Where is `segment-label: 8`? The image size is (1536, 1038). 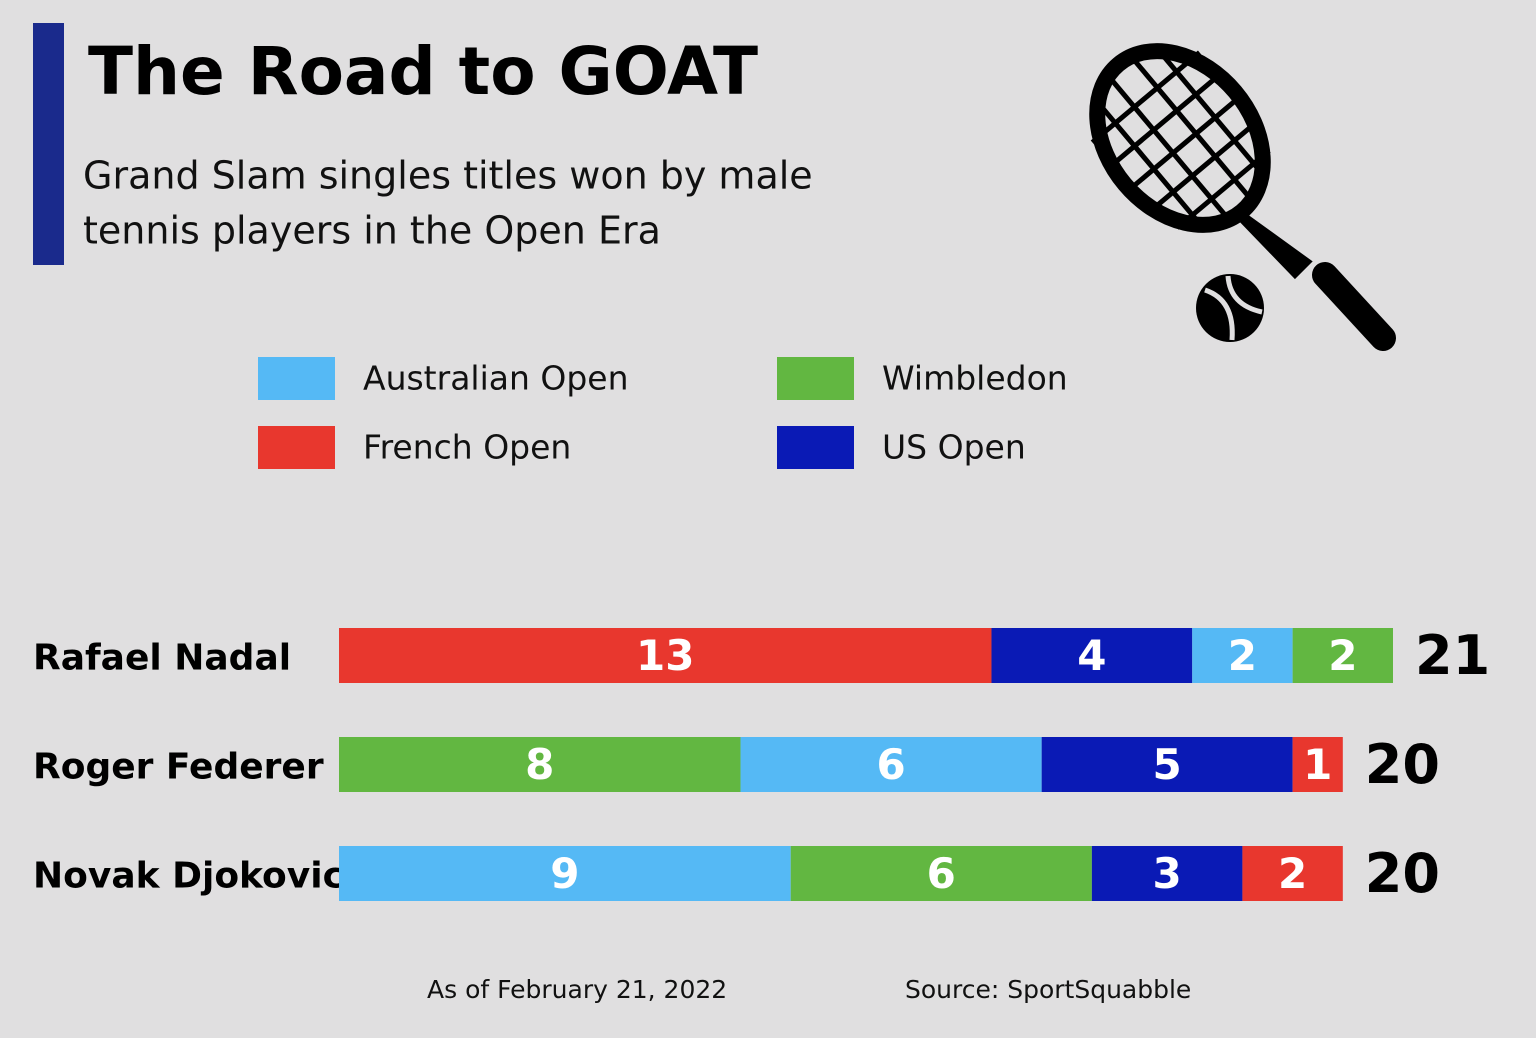 segment-label: 8 is located at coordinates (539, 764).